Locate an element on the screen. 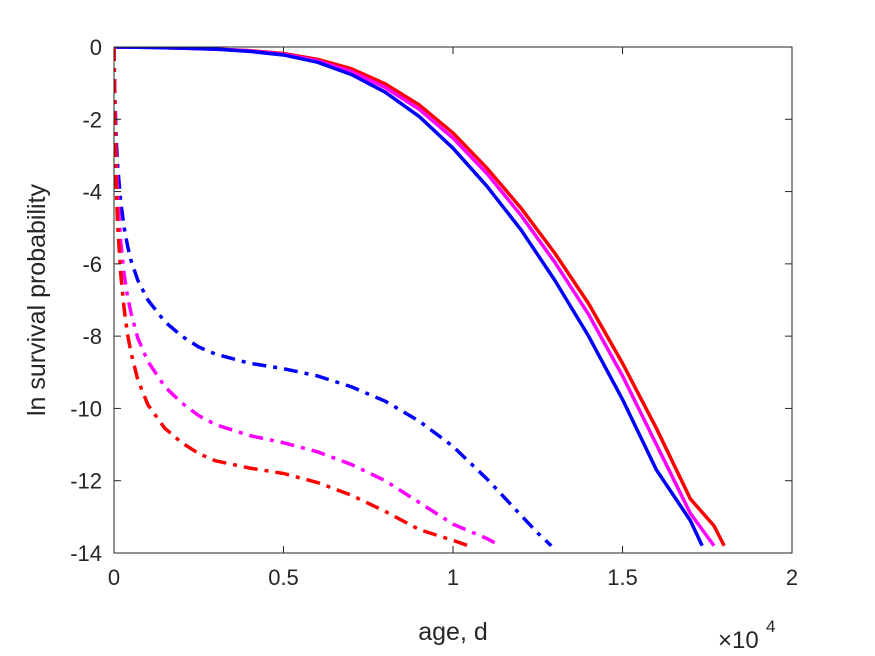 This screenshot has width=875, height=656. x-tick-label: 0.5 is located at coordinates (283, 577).